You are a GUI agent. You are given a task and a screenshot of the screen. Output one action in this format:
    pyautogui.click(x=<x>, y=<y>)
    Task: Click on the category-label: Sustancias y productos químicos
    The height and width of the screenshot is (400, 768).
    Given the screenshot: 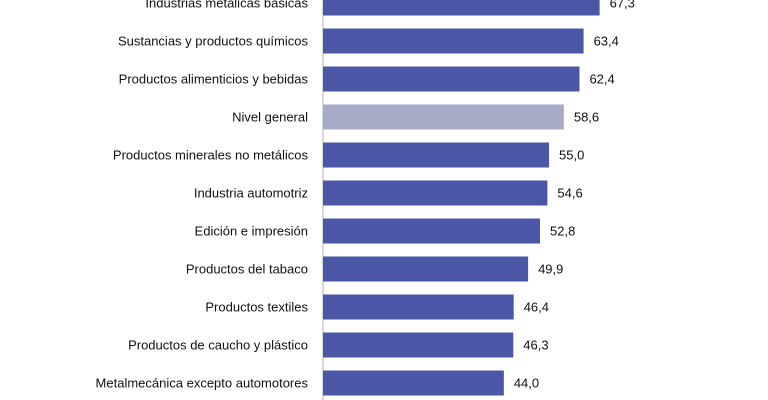 What is the action you would take?
    pyautogui.click(x=213, y=41)
    